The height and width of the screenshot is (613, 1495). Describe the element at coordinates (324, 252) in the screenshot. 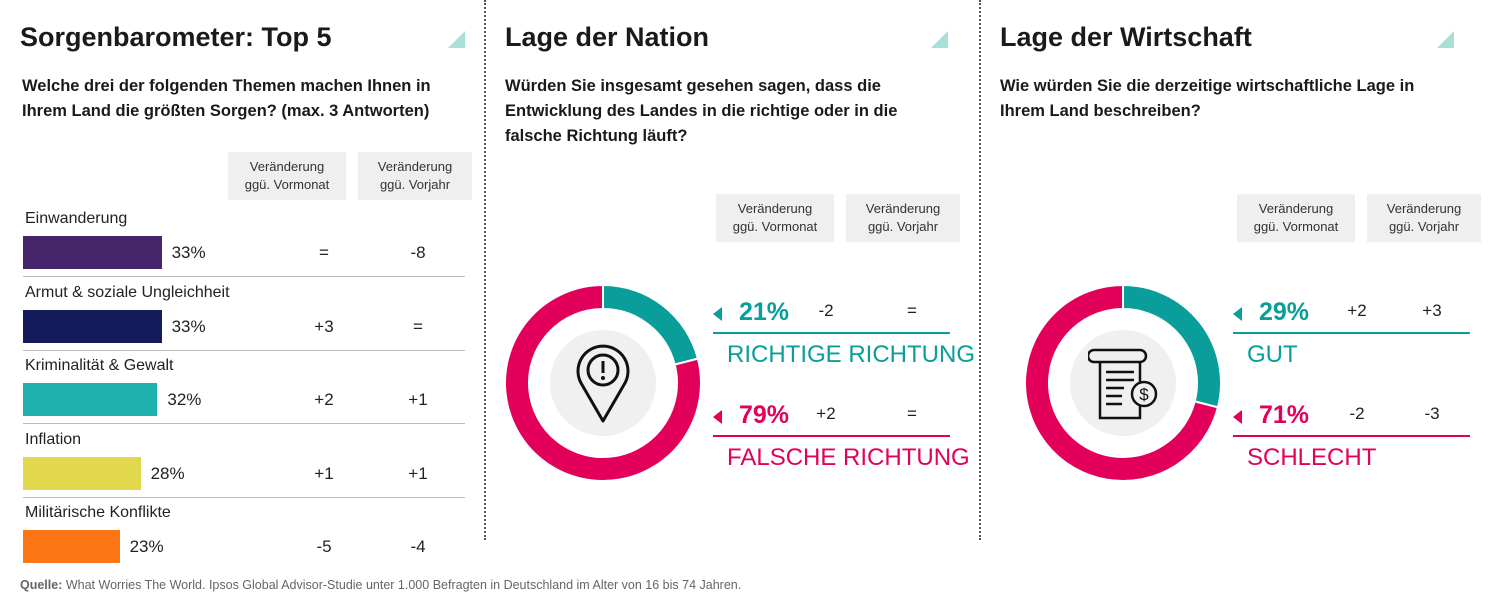

I see `change-month: =` at that location.